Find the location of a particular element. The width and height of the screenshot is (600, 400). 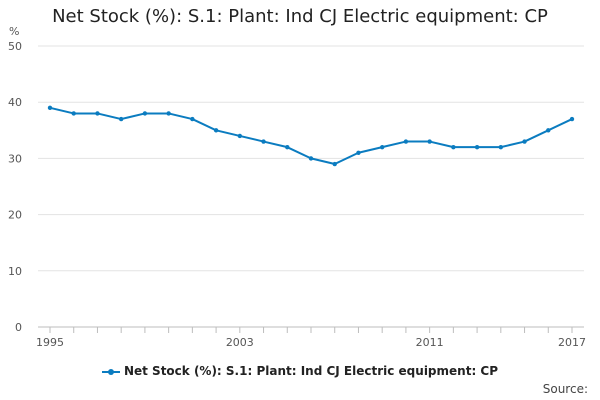

series-layer is located at coordinates (311, 136).